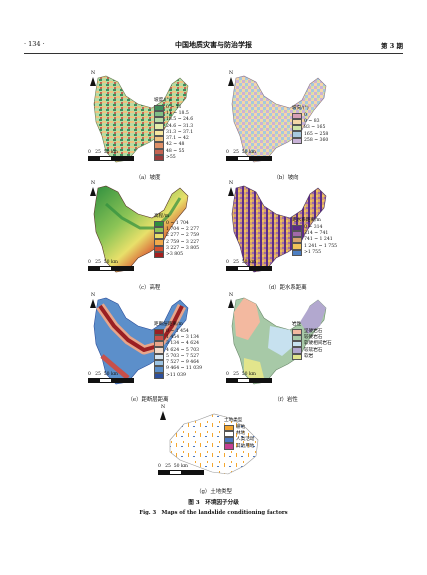  I want to click on legend-item: 7 527 ~ 9 464, so click(178, 363).